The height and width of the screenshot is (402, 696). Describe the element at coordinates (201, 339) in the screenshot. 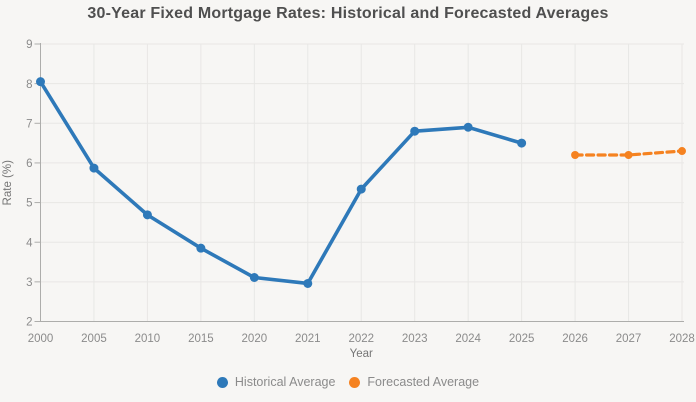

I see `x-tick-label: 2015` at that location.